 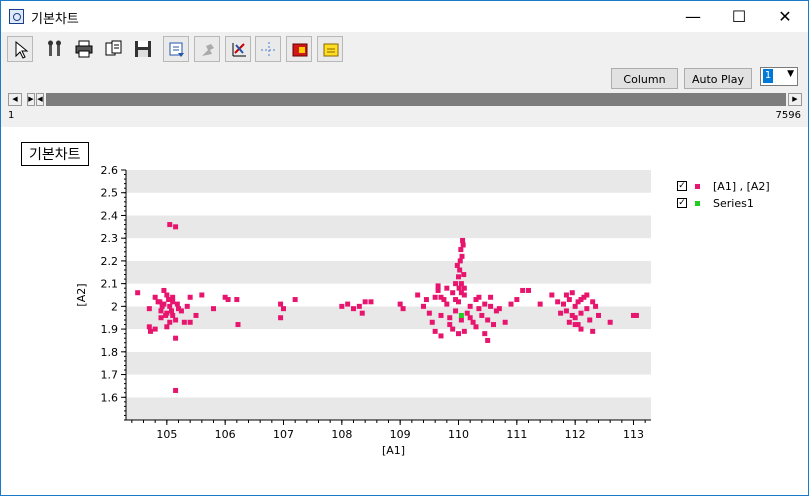 I want to click on maximize-button: ☐, so click(x=739, y=16).